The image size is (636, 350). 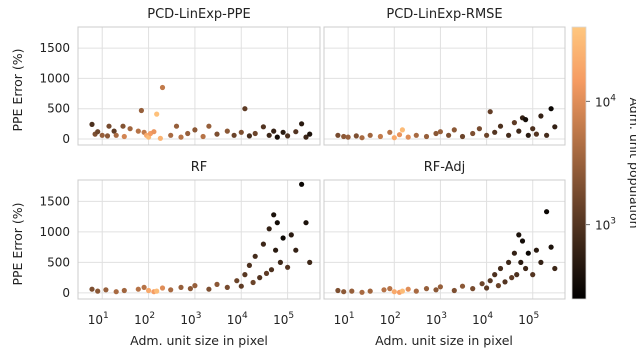 I want to click on panel-title: RF-Adj, so click(x=444, y=167).